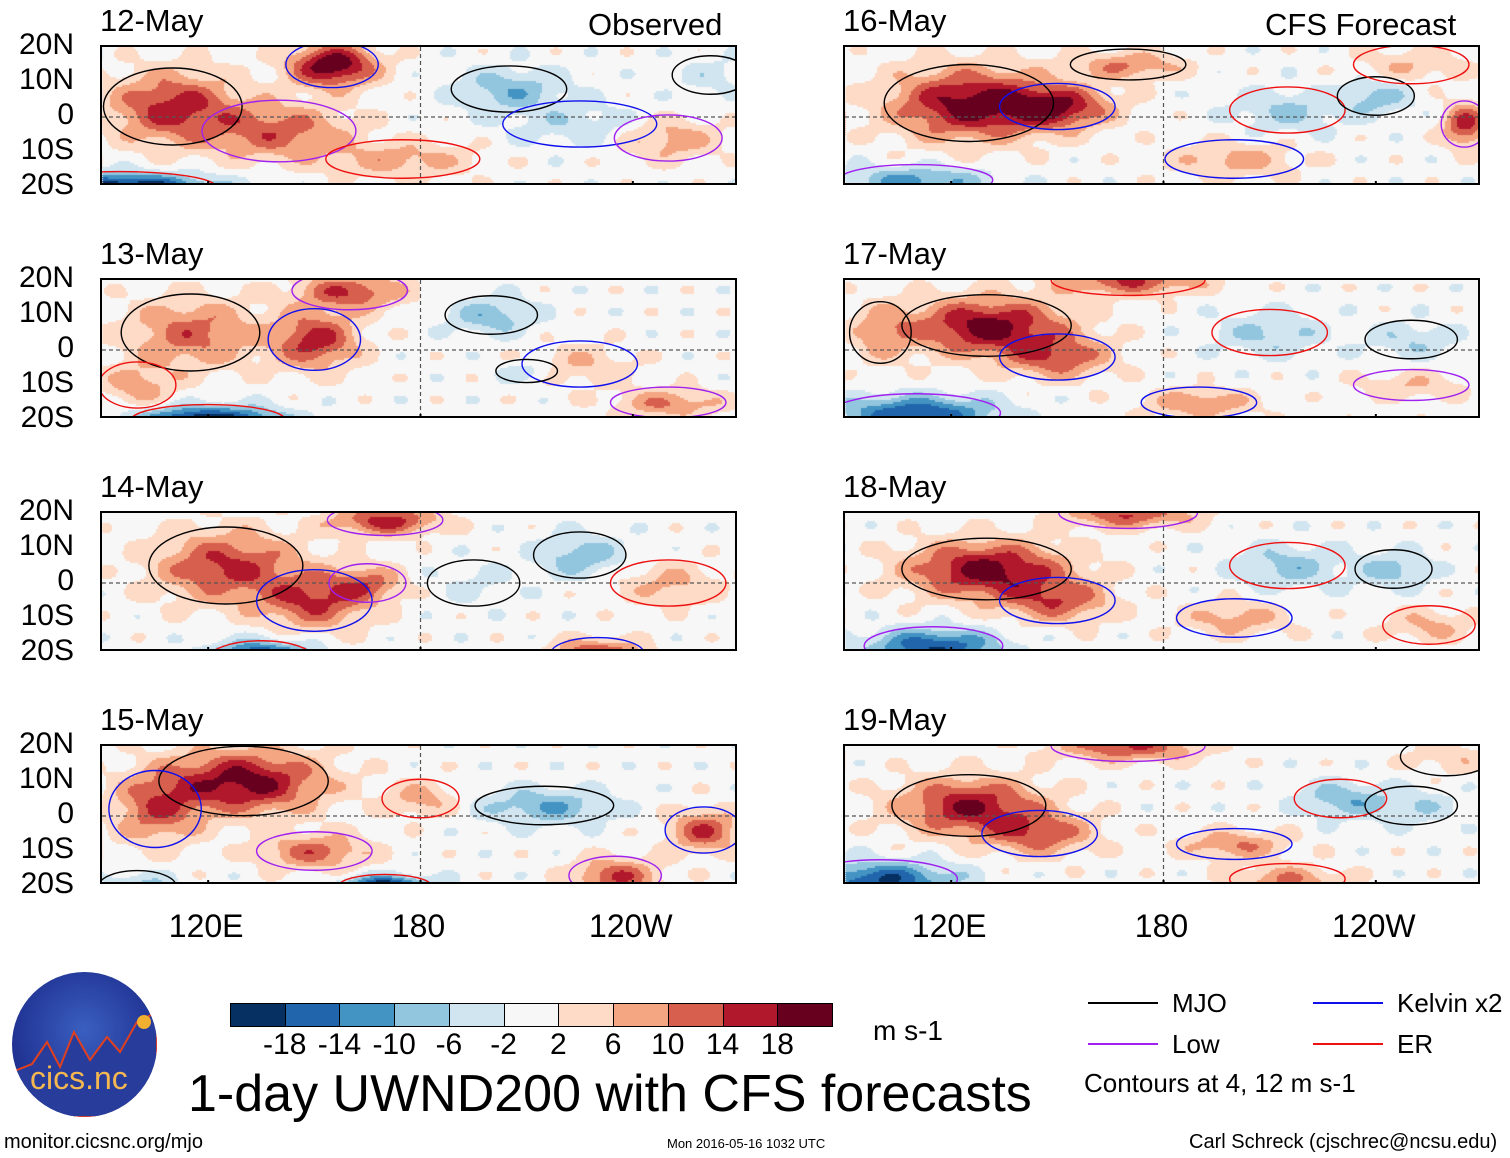 The height and width of the screenshot is (1158, 1510). I want to click on panel-date-label: 13-May, so click(152, 253).